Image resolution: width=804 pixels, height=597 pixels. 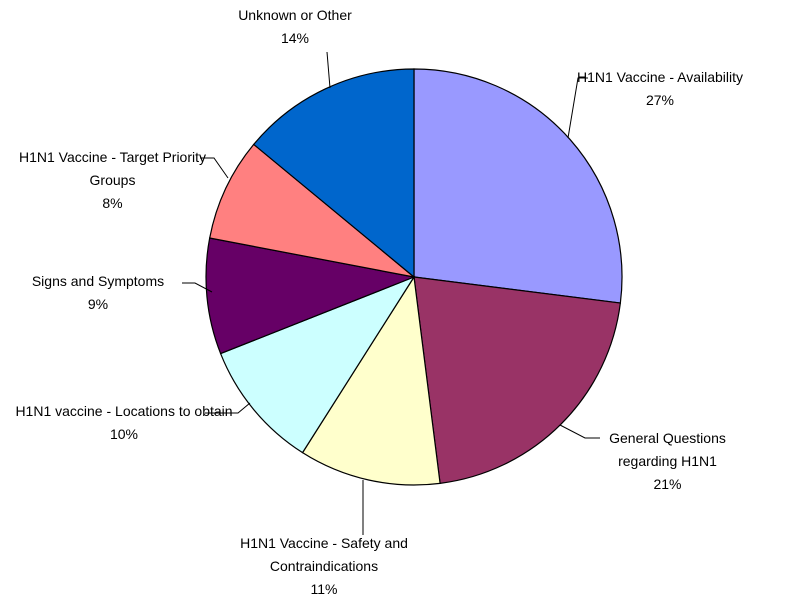 I want to click on percent-label: 11%, so click(x=324, y=589).